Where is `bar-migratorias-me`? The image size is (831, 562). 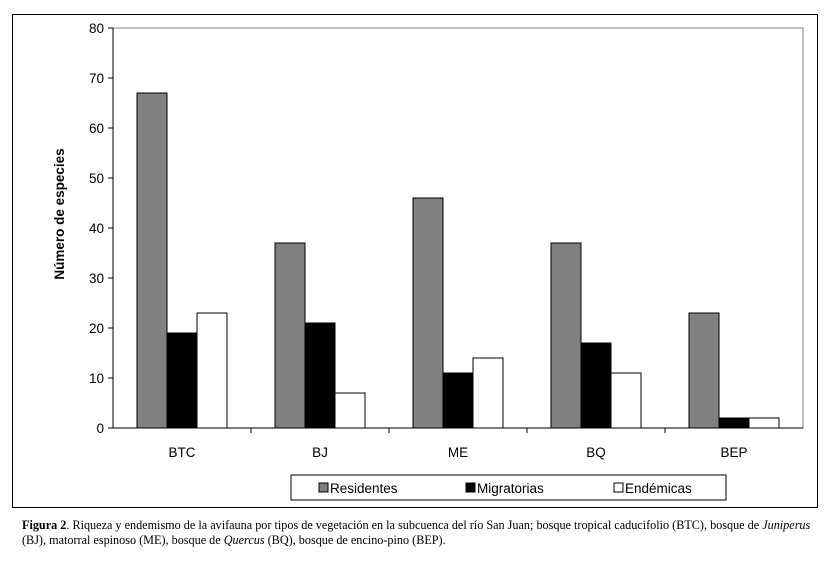
bar-migratorias-me is located at coordinates (458, 400).